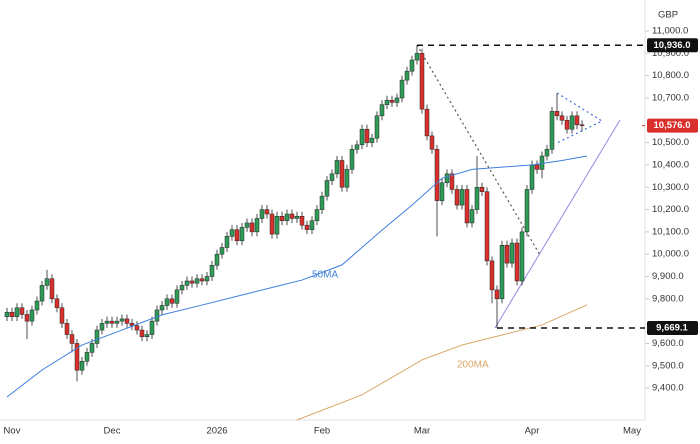 This screenshot has height=444, width=700. Describe the element at coordinates (670, 31) in the screenshot. I see `y-tick-label: 11,000.0` at that location.